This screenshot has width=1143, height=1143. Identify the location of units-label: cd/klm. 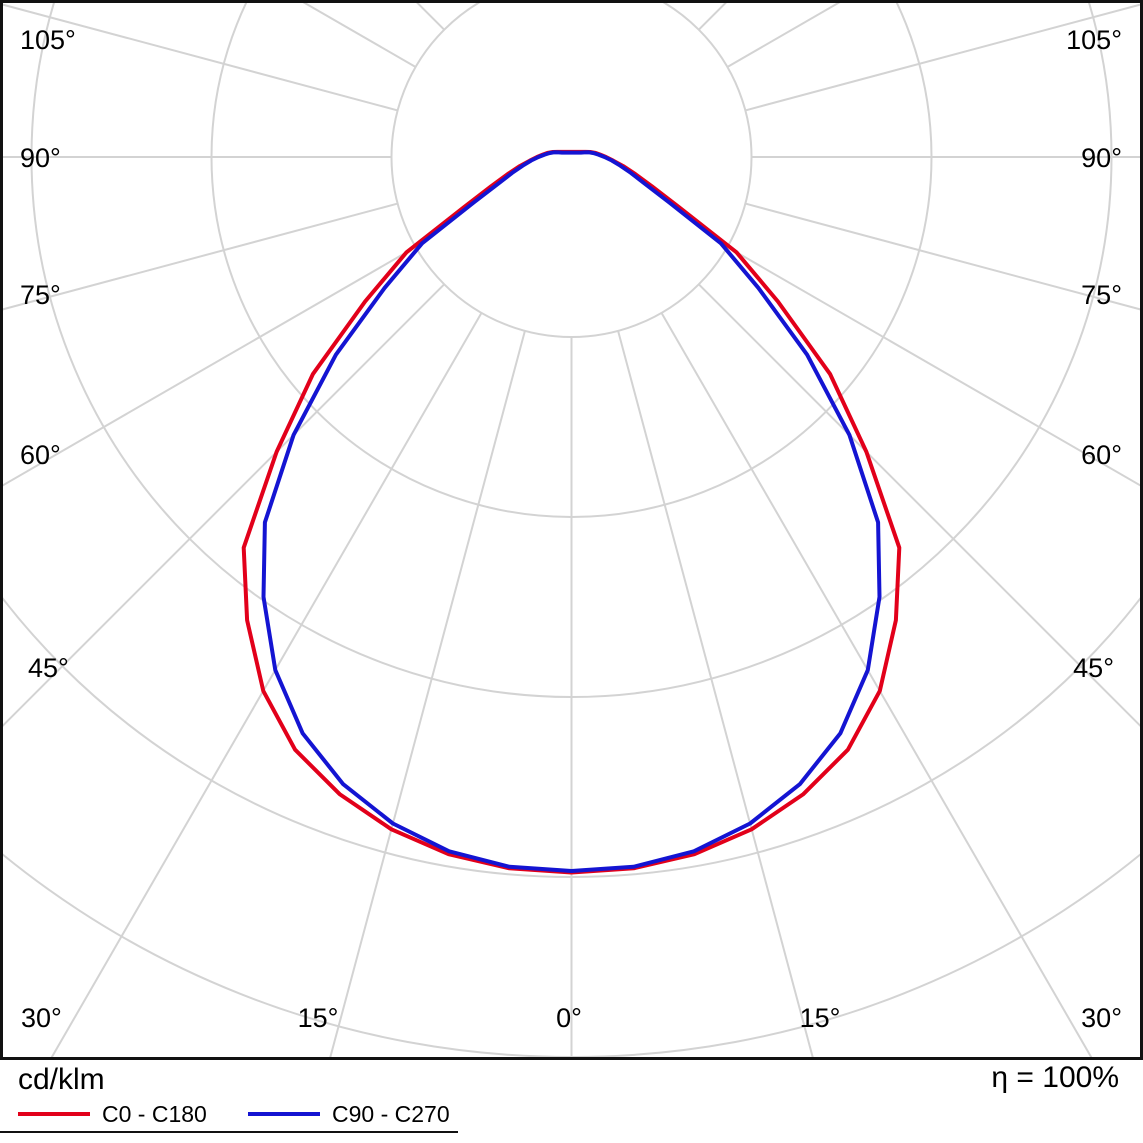
(61, 1079).